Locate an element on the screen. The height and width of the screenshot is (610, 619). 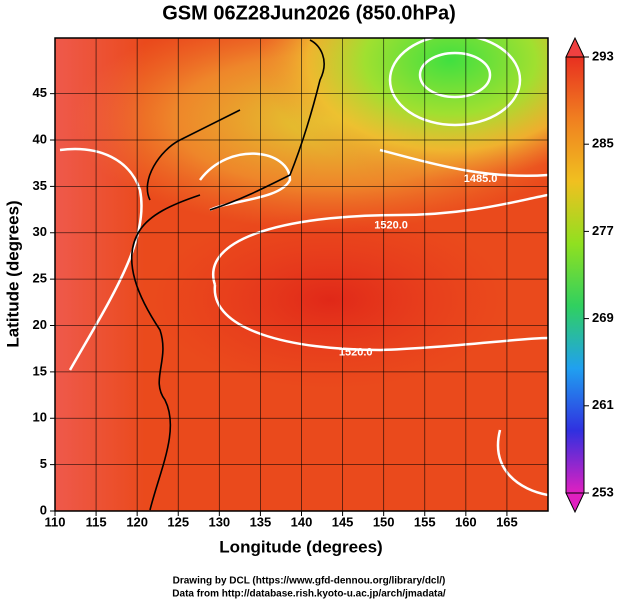
y-tick-label: 25 is located at coordinates (40, 278).